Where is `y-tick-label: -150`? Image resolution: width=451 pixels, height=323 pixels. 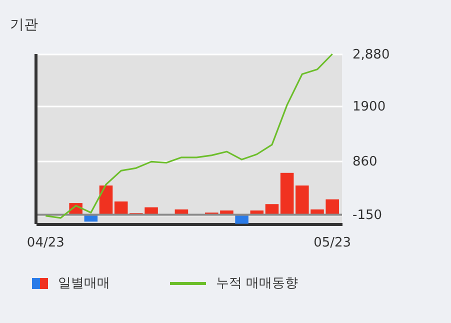
y-tick-label: -150 is located at coordinates (367, 216).